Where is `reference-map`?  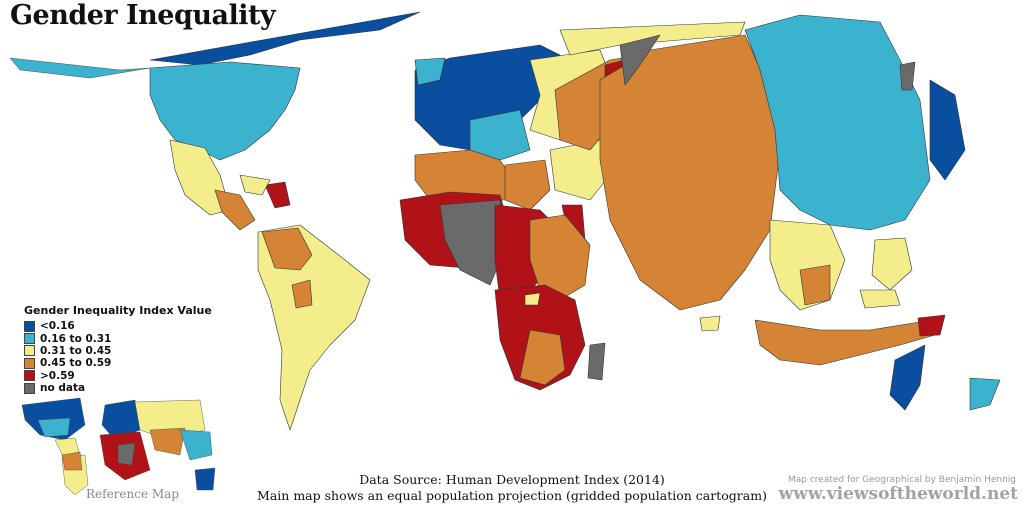
reference-map is located at coordinates (118, 446).